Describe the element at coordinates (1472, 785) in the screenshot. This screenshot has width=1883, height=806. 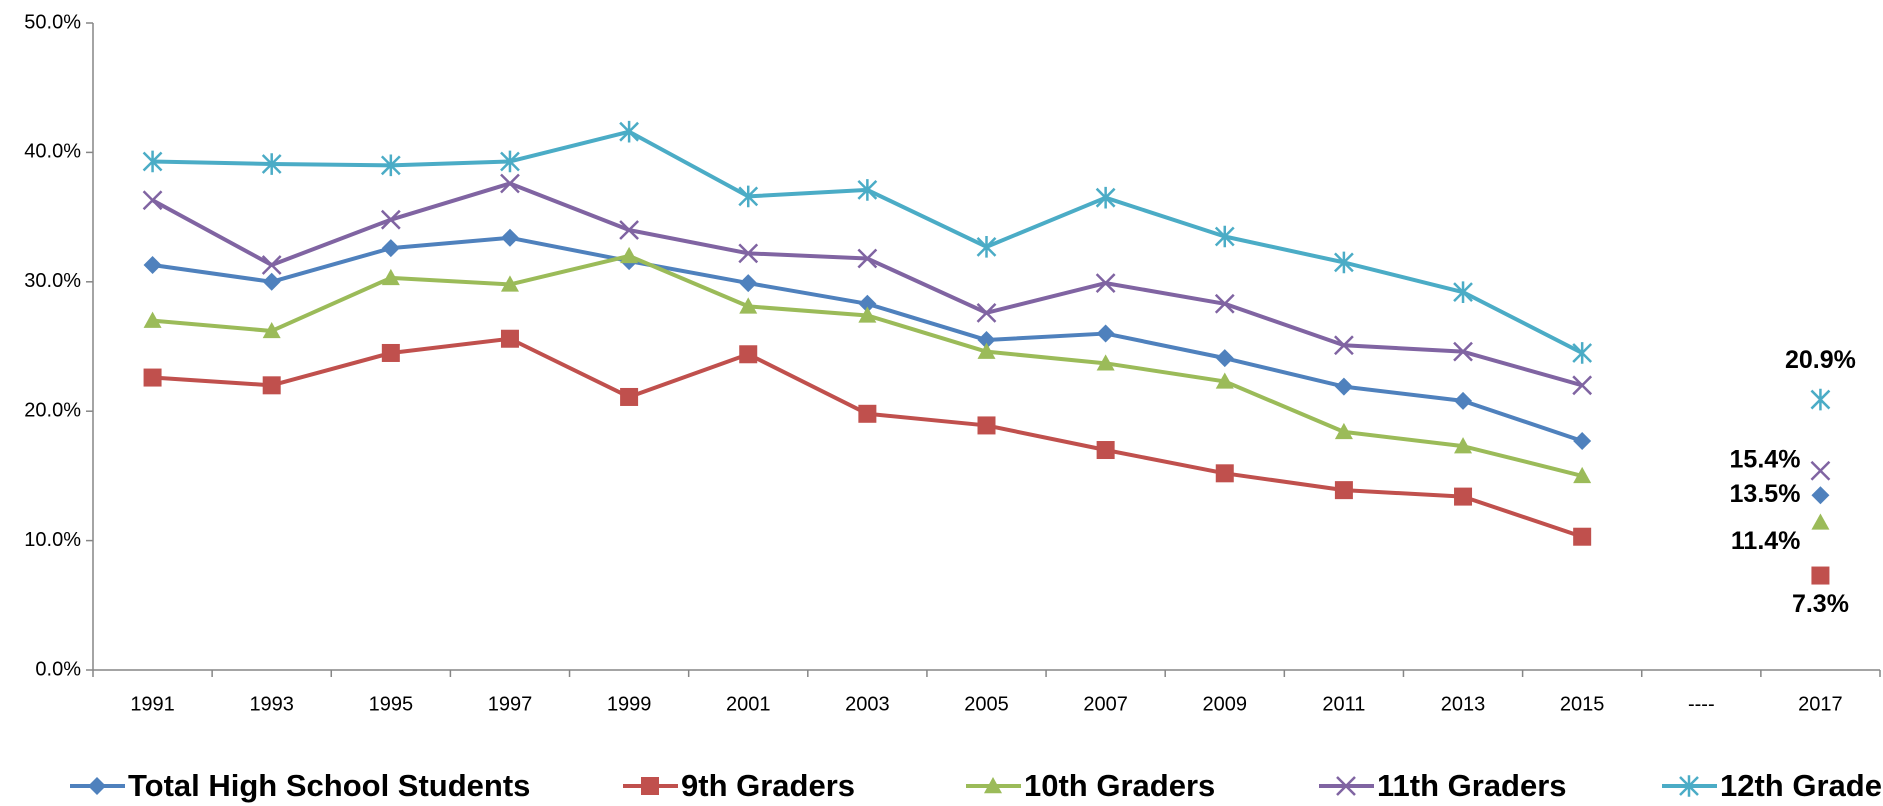
I see `legend-label: 11th Graders` at that location.